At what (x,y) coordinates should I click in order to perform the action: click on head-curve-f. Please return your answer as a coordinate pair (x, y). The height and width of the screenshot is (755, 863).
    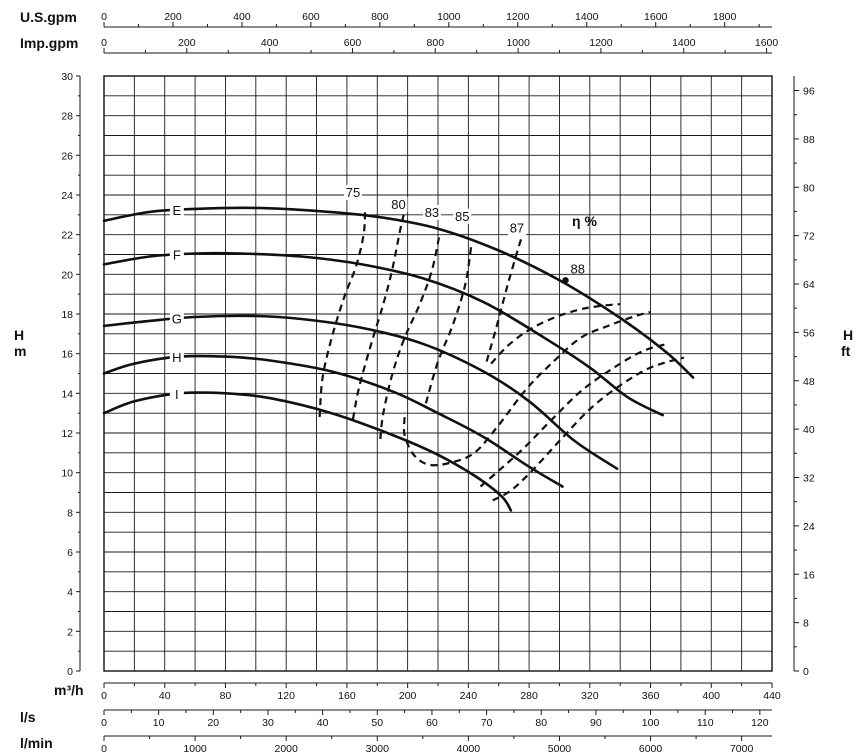
    Looking at the image, I should click on (383, 334).